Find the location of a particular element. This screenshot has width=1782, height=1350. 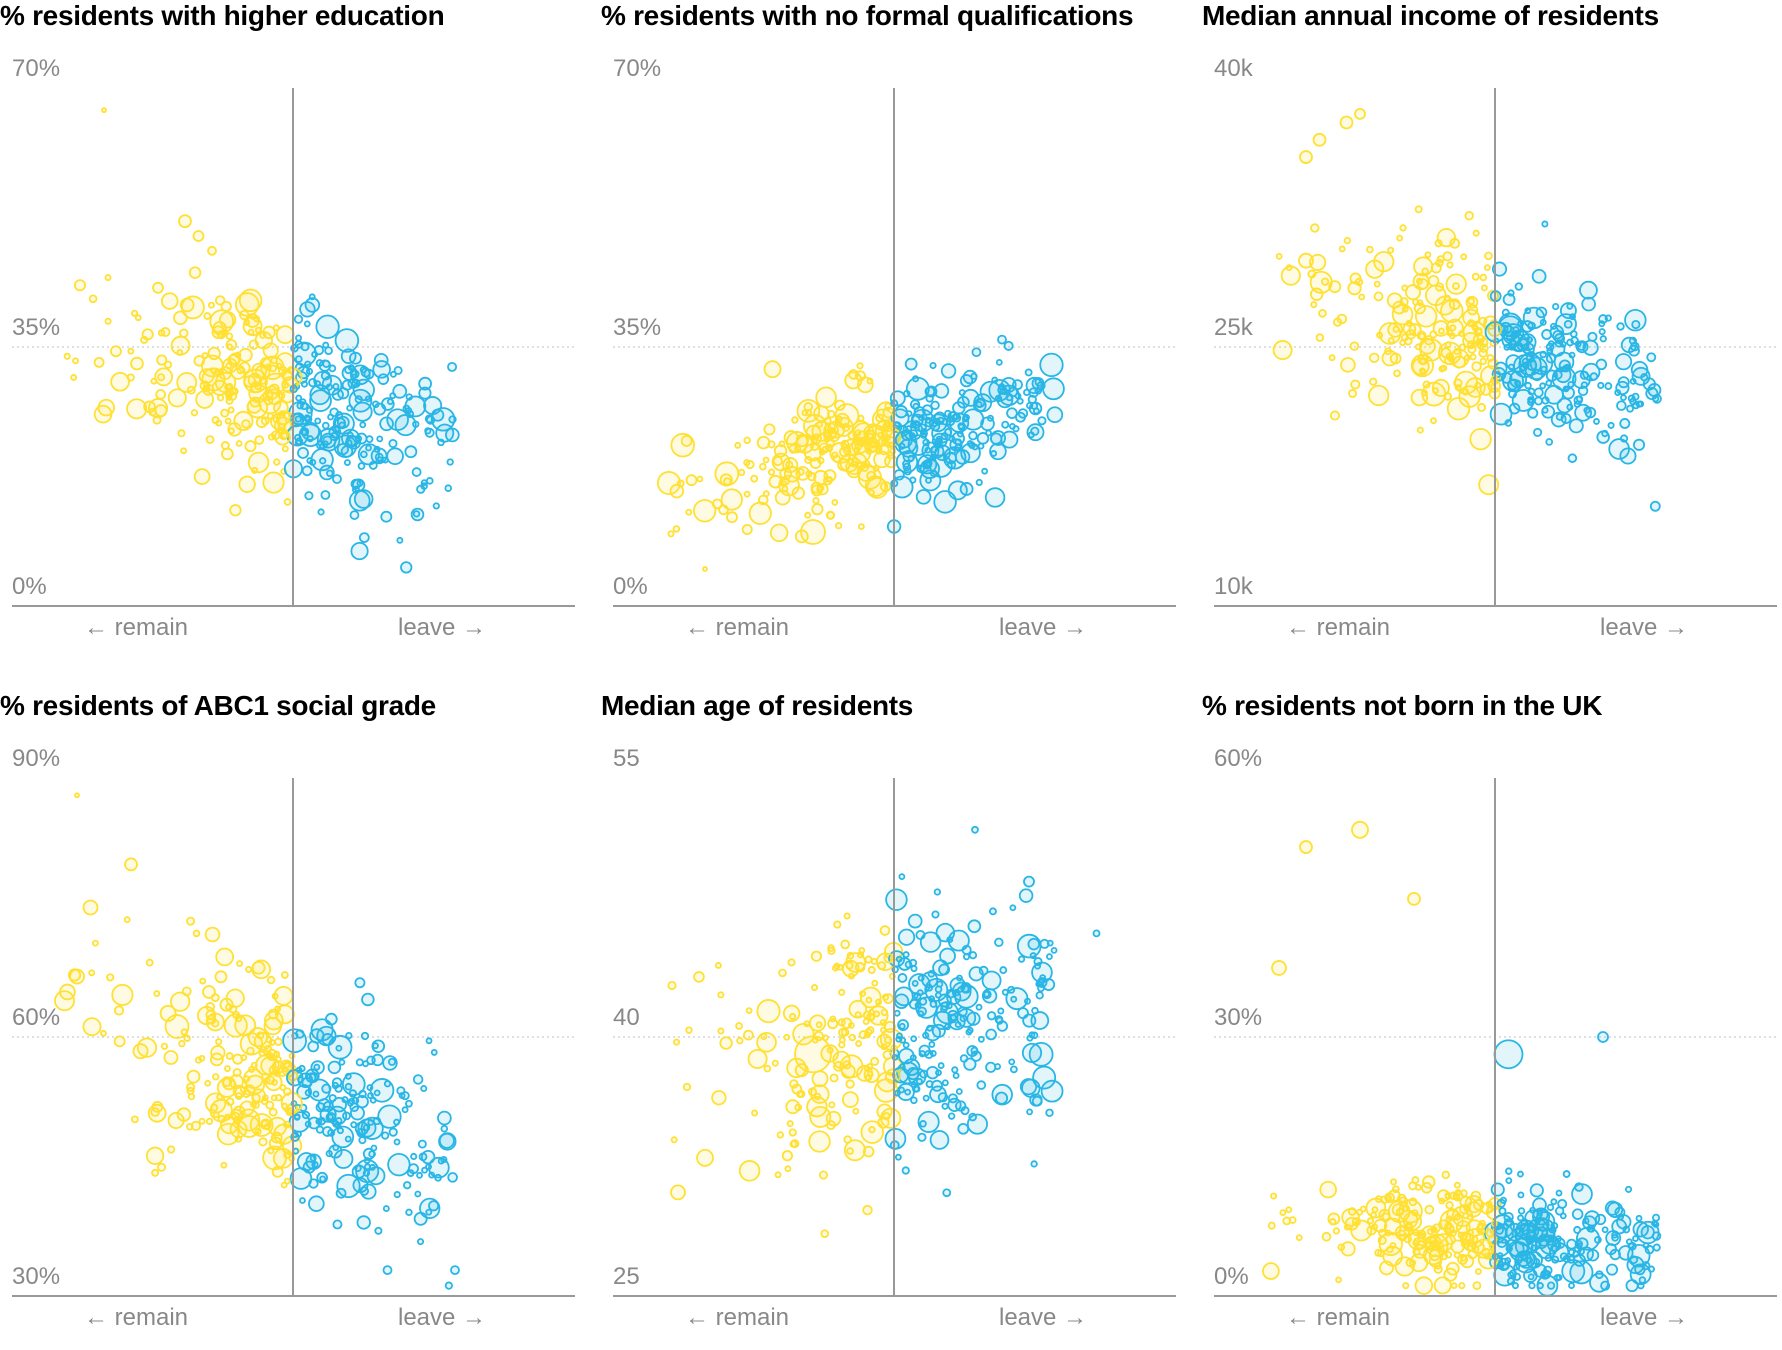

y-tick-label: 0% is located at coordinates (29, 586).